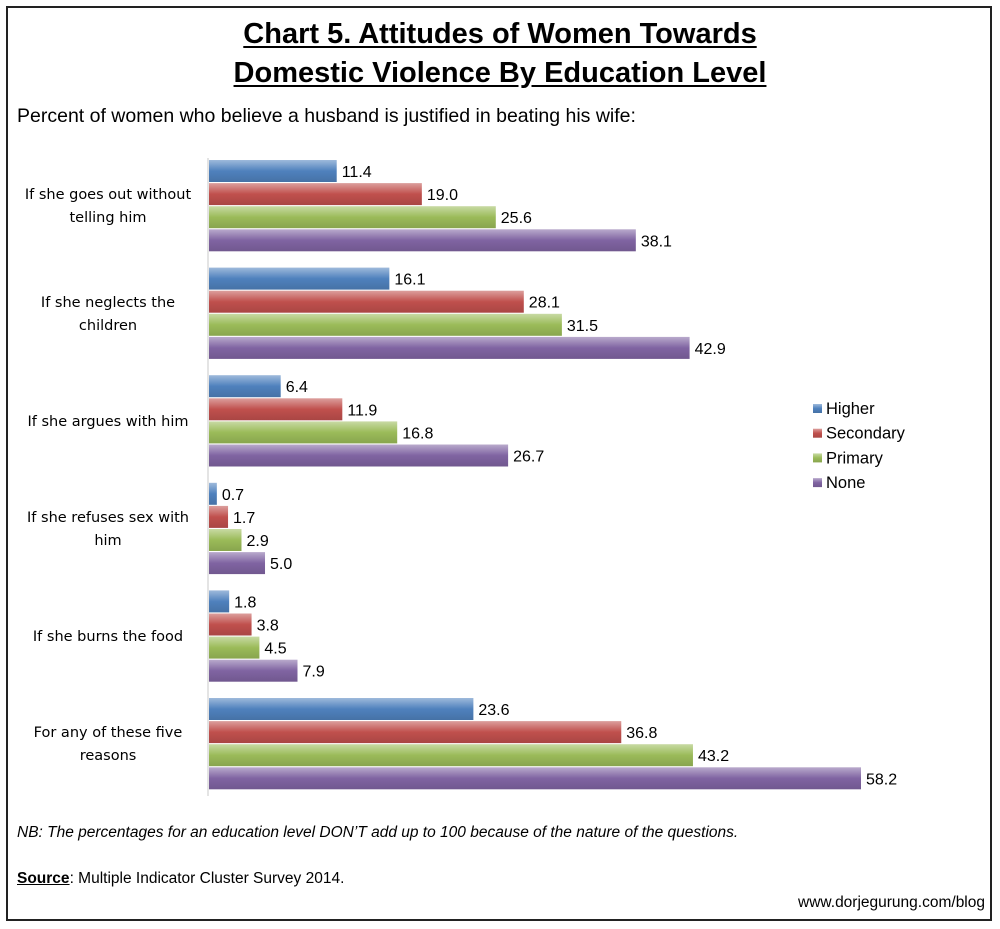 This screenshot has height=929, width=1000. I want to click on chart-title-line-2: Domestic Violence By Education Level, so click(500, 73).